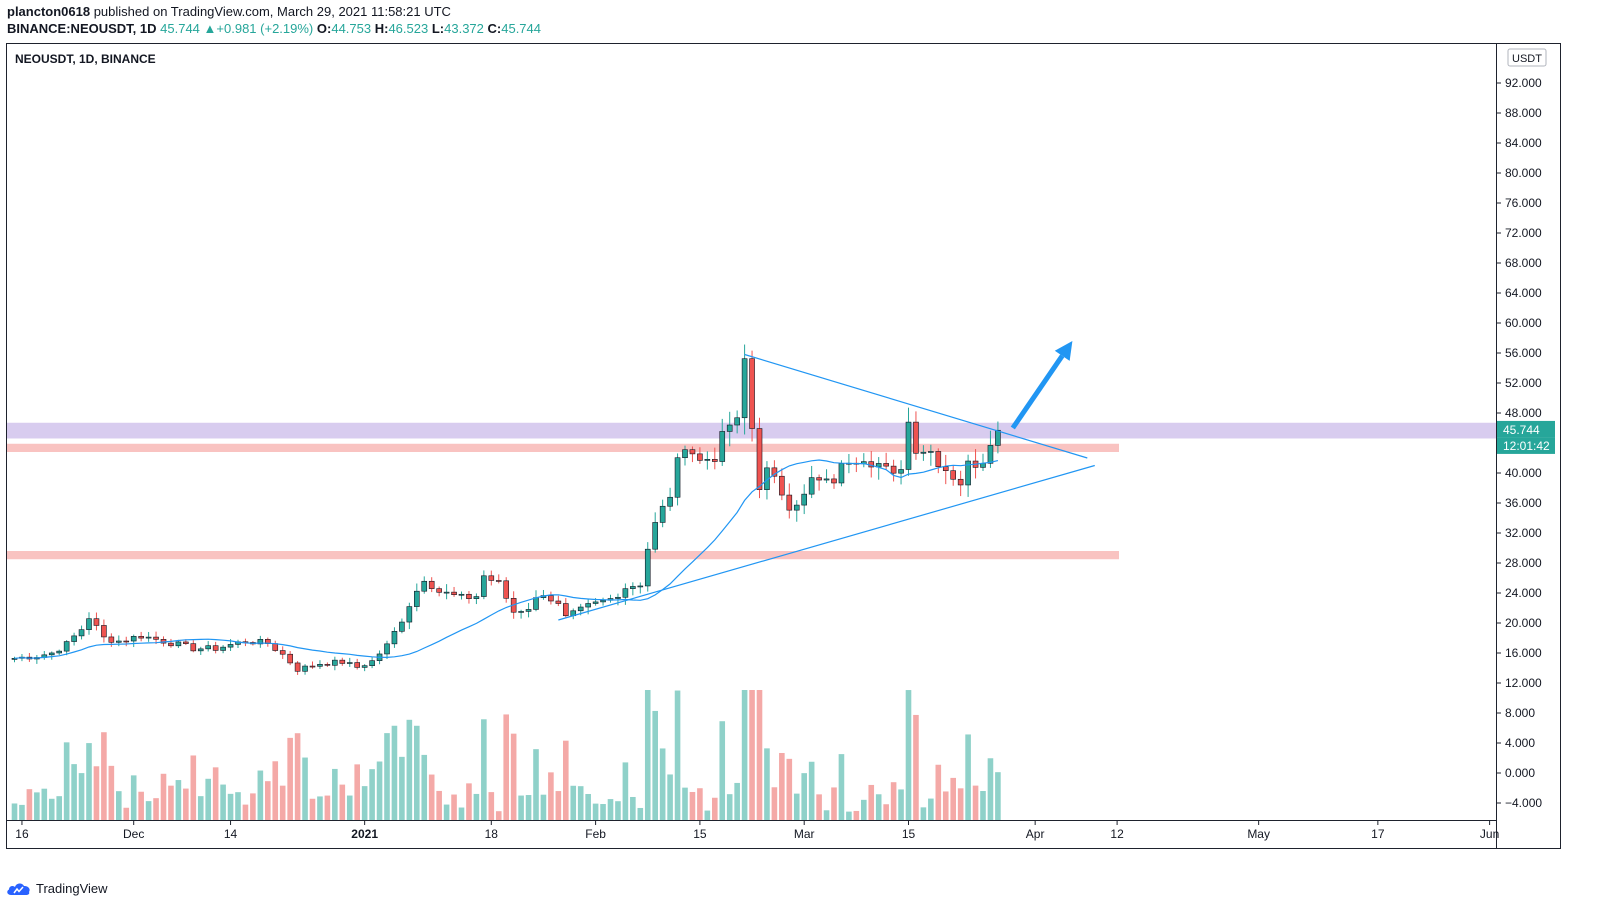  Describe the element at coordinates (1527, 57) in the screenshot. I see `currency-badge` at that location.